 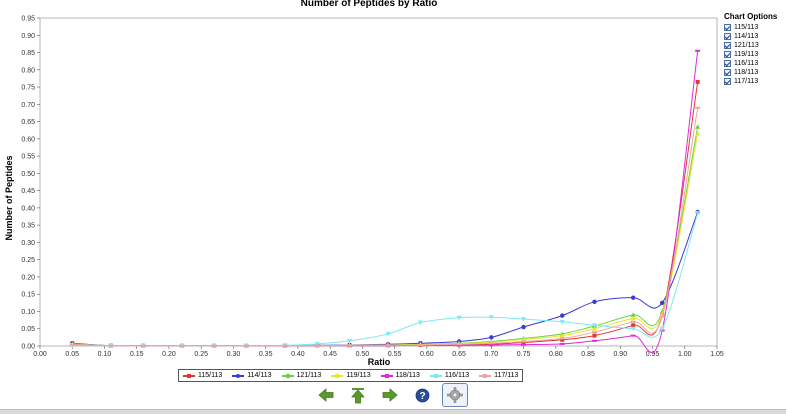 I want to click on chart-option-label: 115/113, so click(x=746, y=27).